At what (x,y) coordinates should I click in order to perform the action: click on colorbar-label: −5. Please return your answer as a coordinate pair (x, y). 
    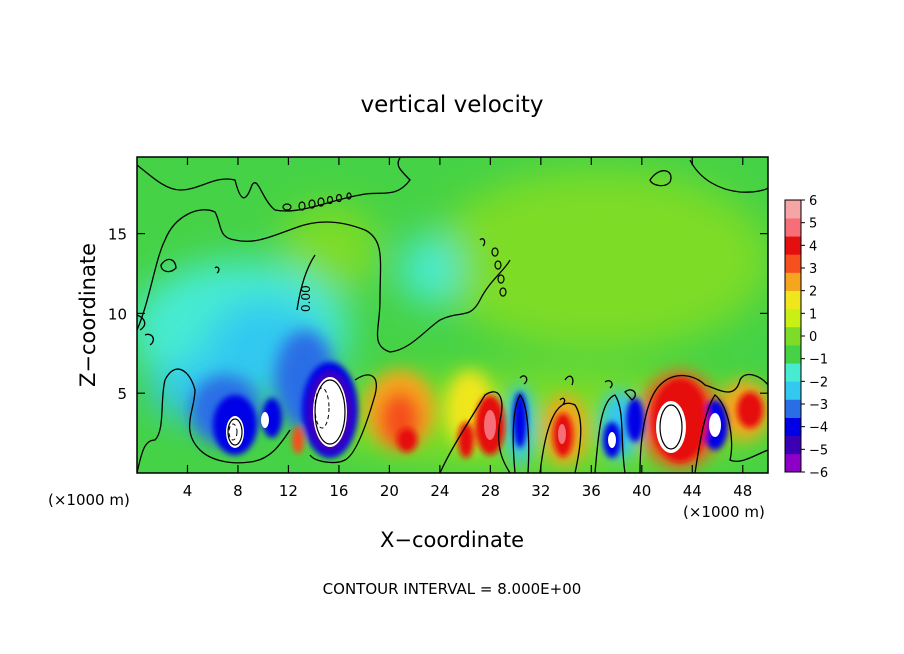
    Looking at the image, I should click on (818, 450).